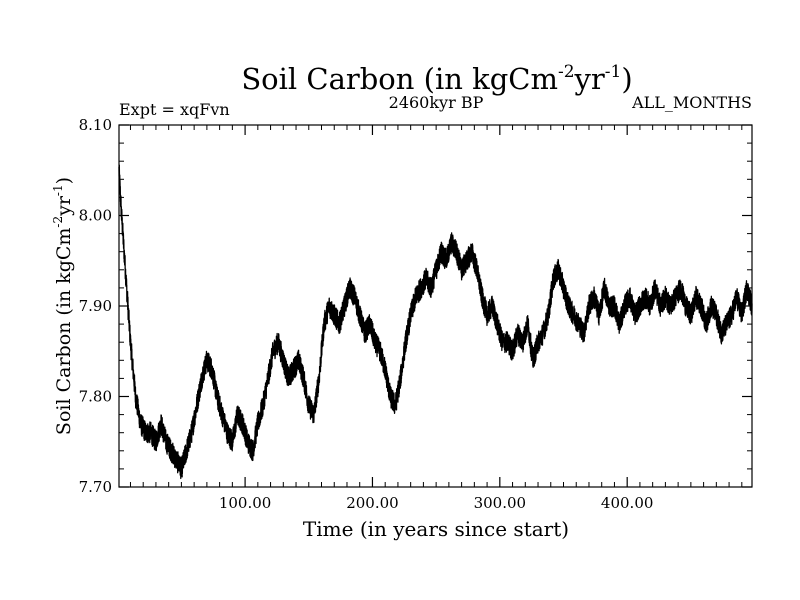 Image resolution: width=800 pixels, height=600 pixels. Describe the element at coordinates (95, 216) in the screenshot. I see `y-tick-label: 8.00` at that location.